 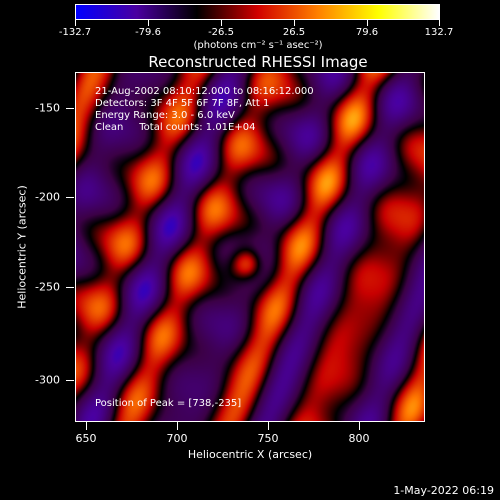 I want to click on y-tick-label: -150, so click(x=47, y=108).